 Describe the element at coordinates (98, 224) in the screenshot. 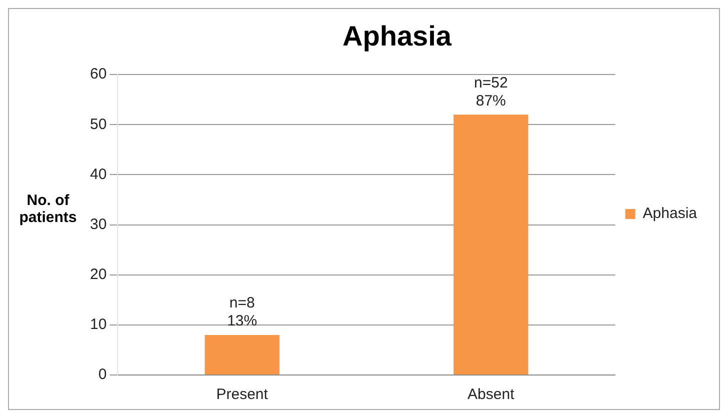

I see `y-tick-label: 30` at that location.